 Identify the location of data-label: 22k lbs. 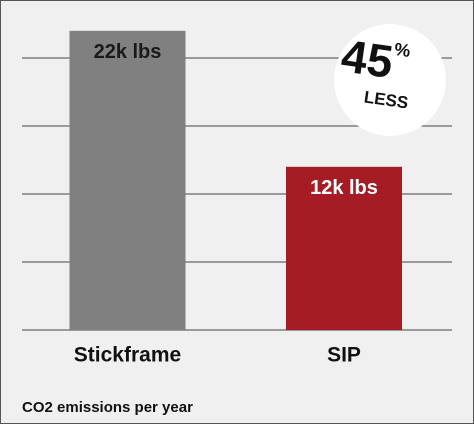
(128, 52).